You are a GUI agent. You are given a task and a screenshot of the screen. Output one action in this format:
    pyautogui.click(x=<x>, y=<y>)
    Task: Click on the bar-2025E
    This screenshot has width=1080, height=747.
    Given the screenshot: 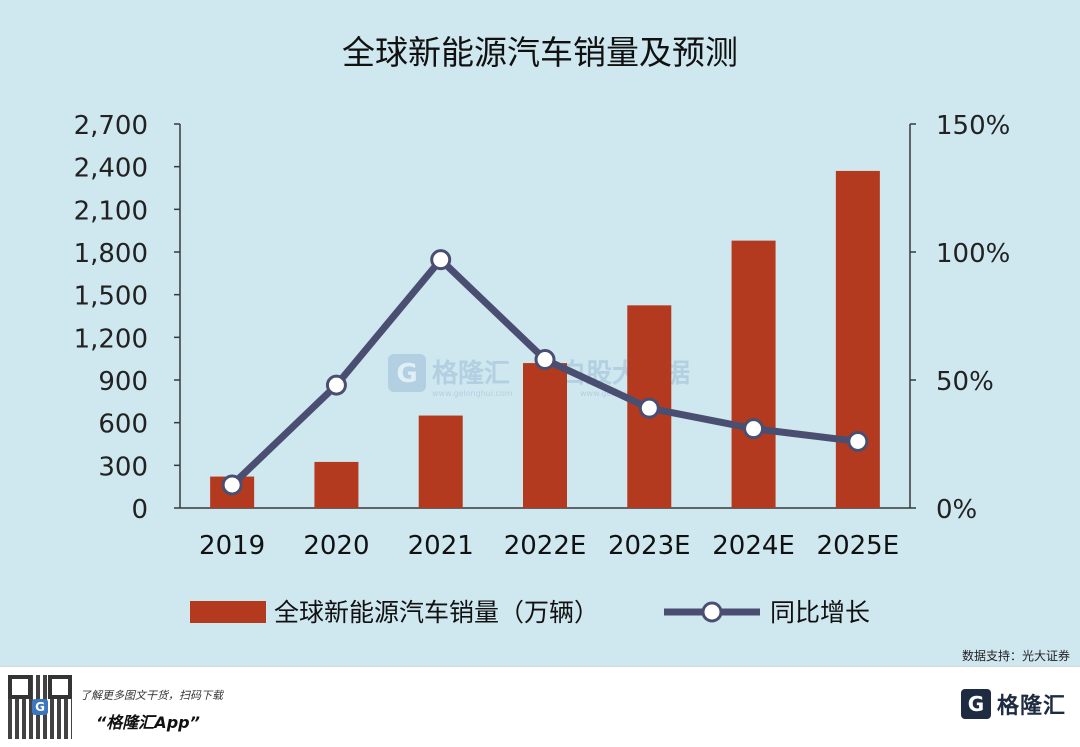 What is the action you would take?
    pyautogui.click(x=857, y=339)
    